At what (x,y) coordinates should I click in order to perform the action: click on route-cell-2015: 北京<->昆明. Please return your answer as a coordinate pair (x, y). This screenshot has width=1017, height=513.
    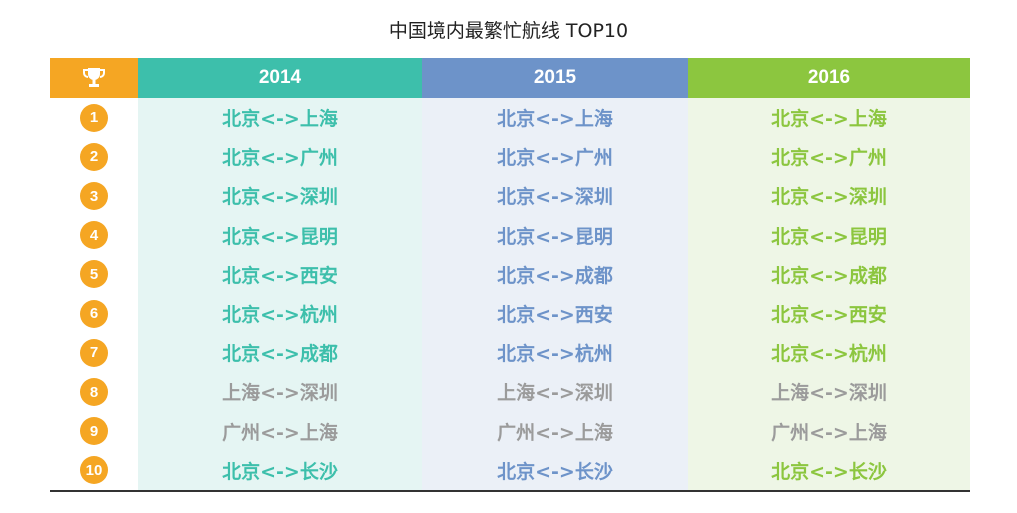
    Looking at the image, I should click on (555, 236).